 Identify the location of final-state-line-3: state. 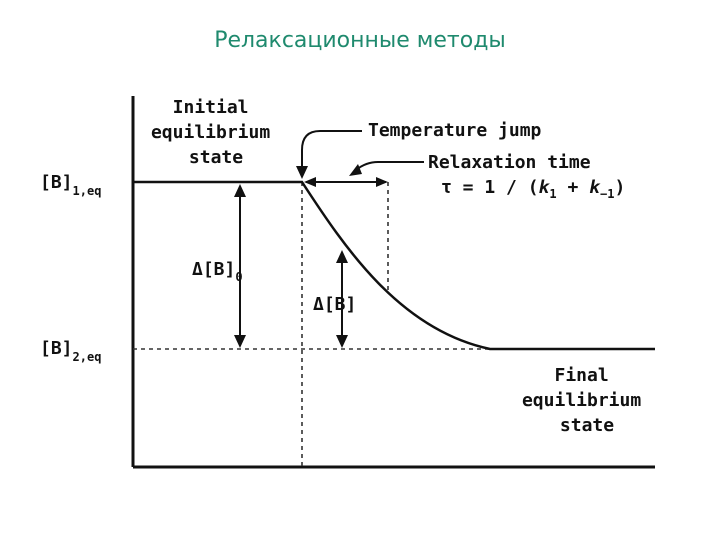
(587, 425).